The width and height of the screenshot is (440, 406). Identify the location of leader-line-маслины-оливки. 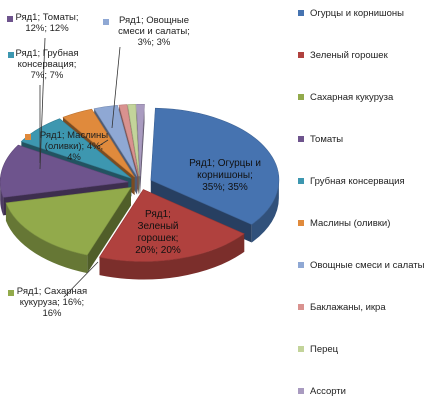
(102, 143).